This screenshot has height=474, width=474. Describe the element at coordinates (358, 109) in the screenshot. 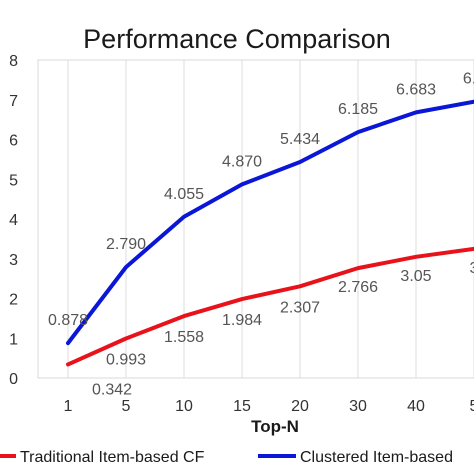

I see `data-label-blue: 6.185` at that location.